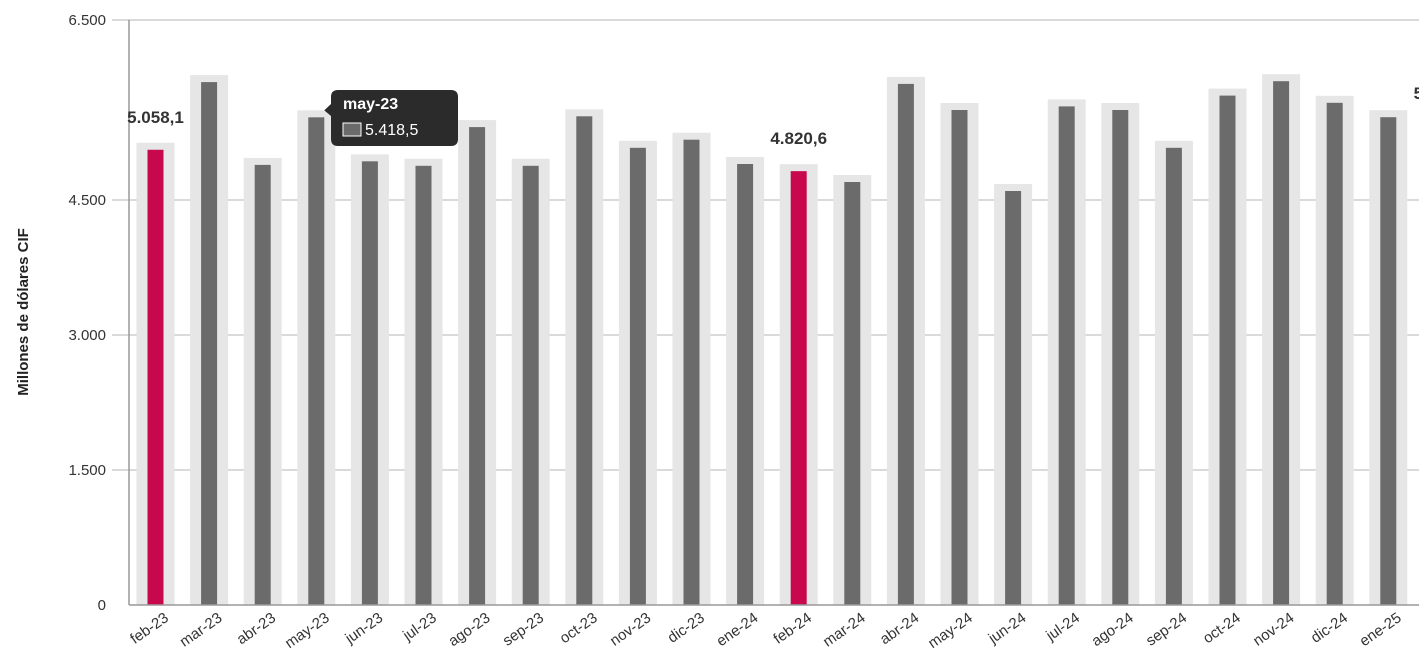  What do you see at coordinates (391, 130) in the screenshot?
I see `tooltip-value: 5.418,5` at bounding box center [391, 130].